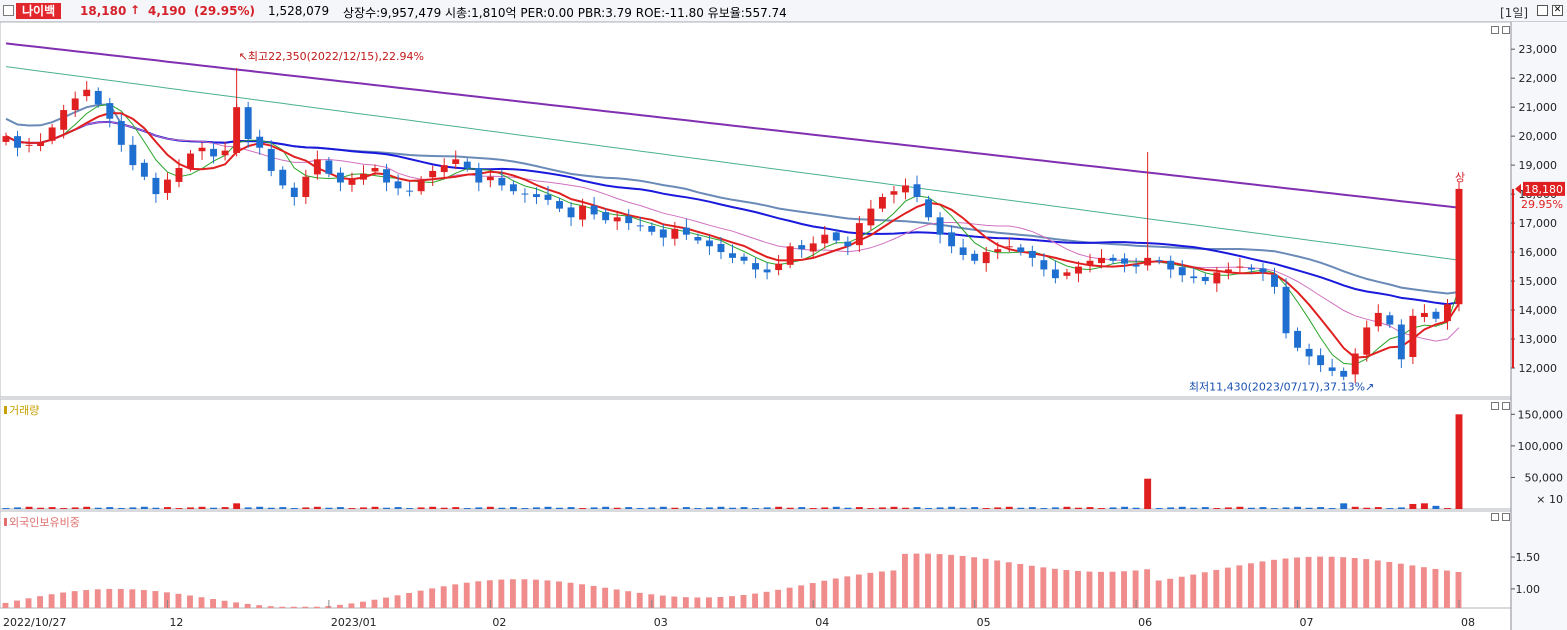  I want to click on maximize-icon, so click(1542, 10).